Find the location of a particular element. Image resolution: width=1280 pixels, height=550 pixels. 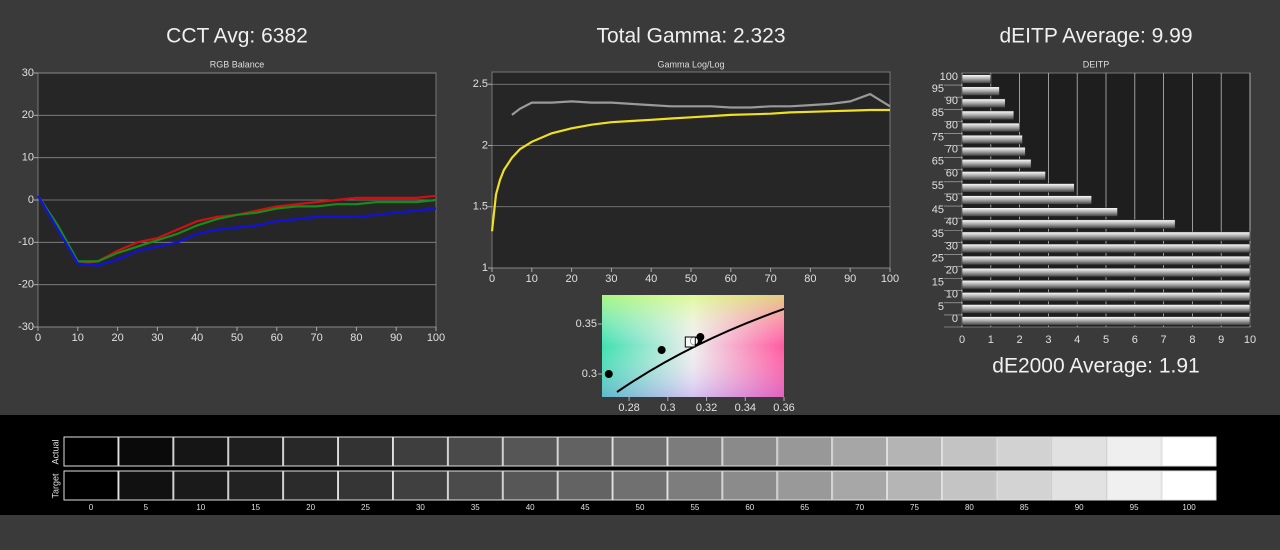

swatch-label: 40 is located at coordinates (530, 507).